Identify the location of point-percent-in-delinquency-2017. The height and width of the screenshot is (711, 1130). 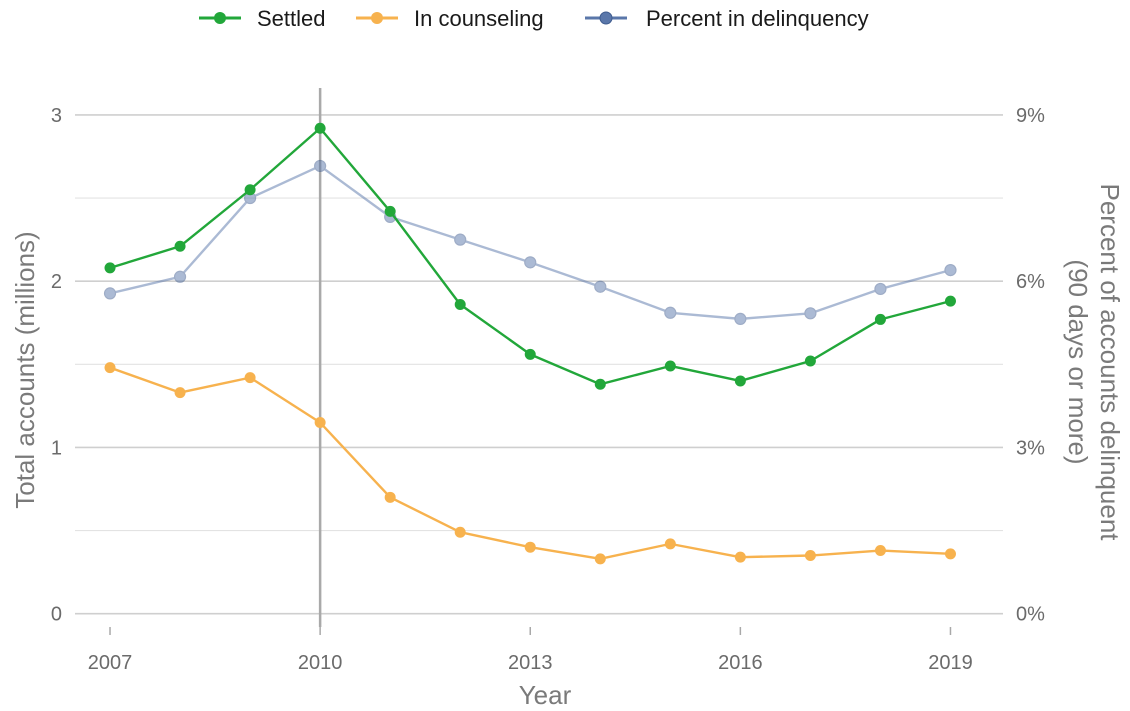
(810, 313).